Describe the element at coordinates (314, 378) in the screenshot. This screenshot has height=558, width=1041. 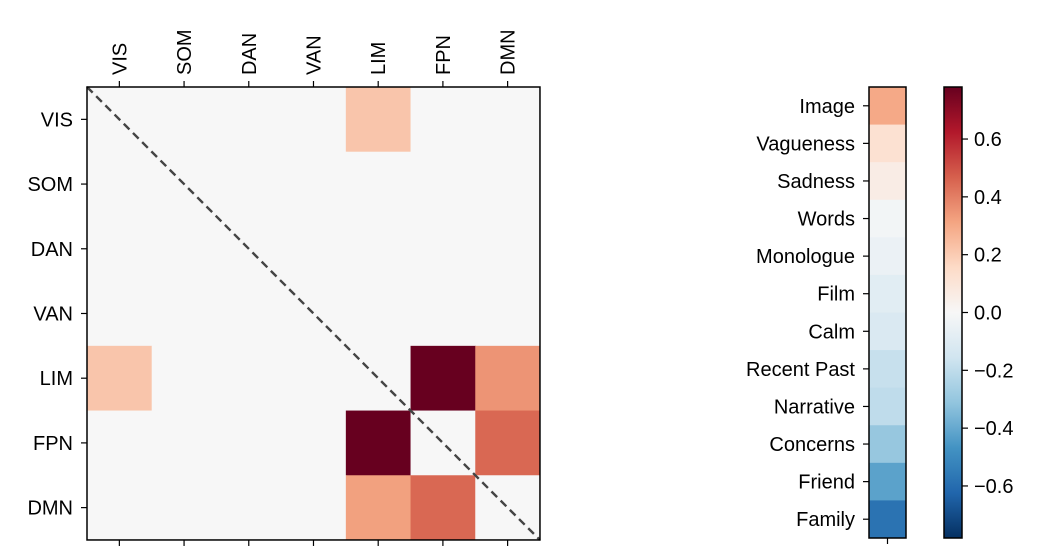
I see `matrix-cell-lim-van` at that location.